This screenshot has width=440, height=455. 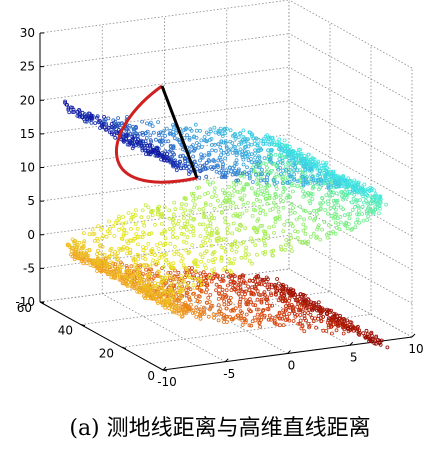 What do you see at coordinates (350, 135) in the screenshot?
I see `side-wall-grid-line` at bounding box center [350, 135].